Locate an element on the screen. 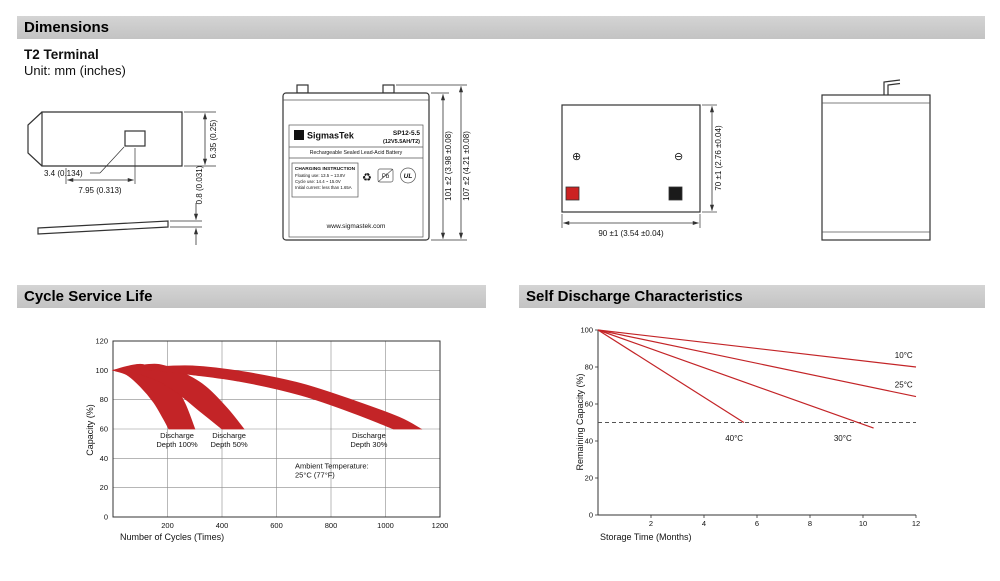 Image resolution: width=1000 pixels, height=581 pixels. y-tick-label: 120 is located at coordinates (101, 341).